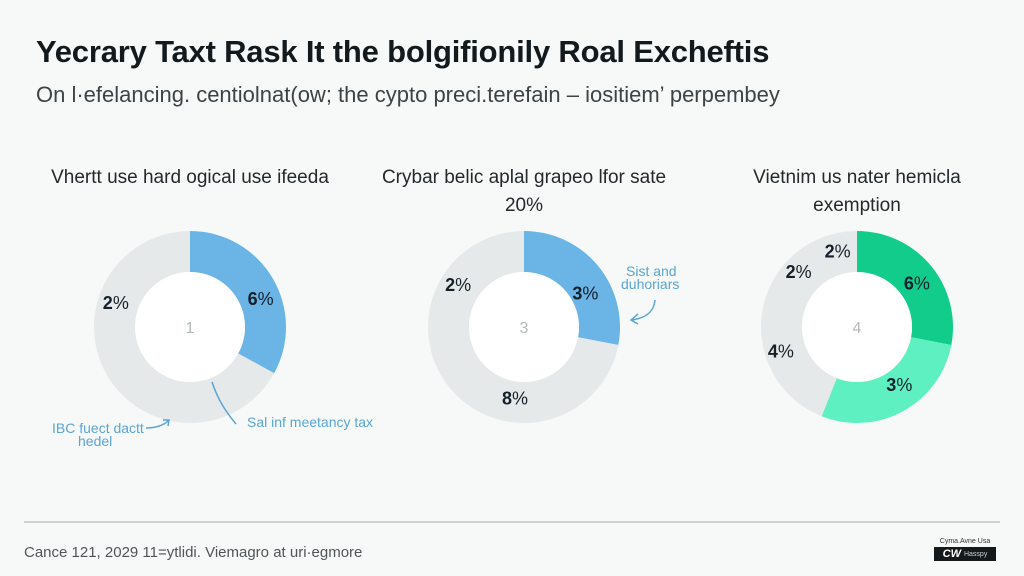  Describe the element at coordinates (458, 285) in the screenshot. I see `donut-2-label-3: 2%` at that location.